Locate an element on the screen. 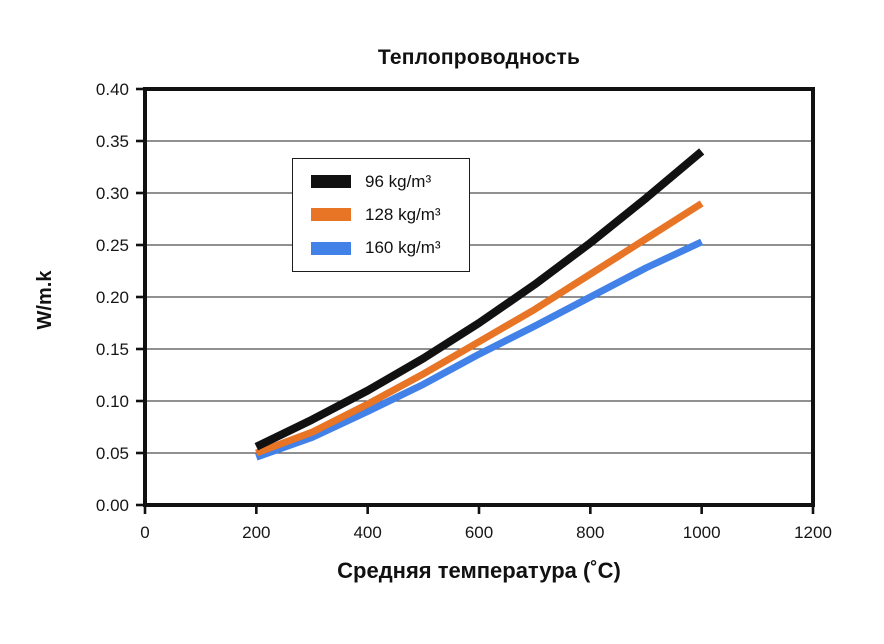  x-tick-label: 1200 is located at coordinates (813, 532).